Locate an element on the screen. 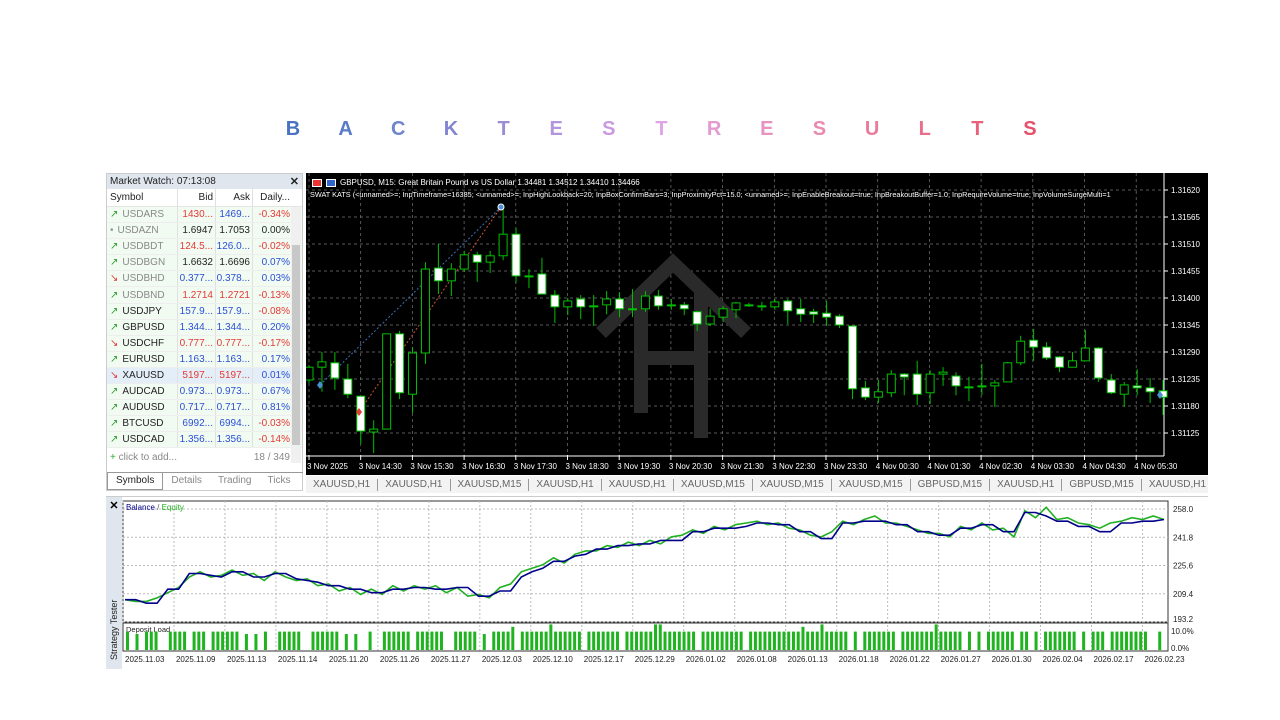  symbol-row: ↗ GBPUSD 1.344... 1.344... 0.20% is located at coordinates (204, 327).